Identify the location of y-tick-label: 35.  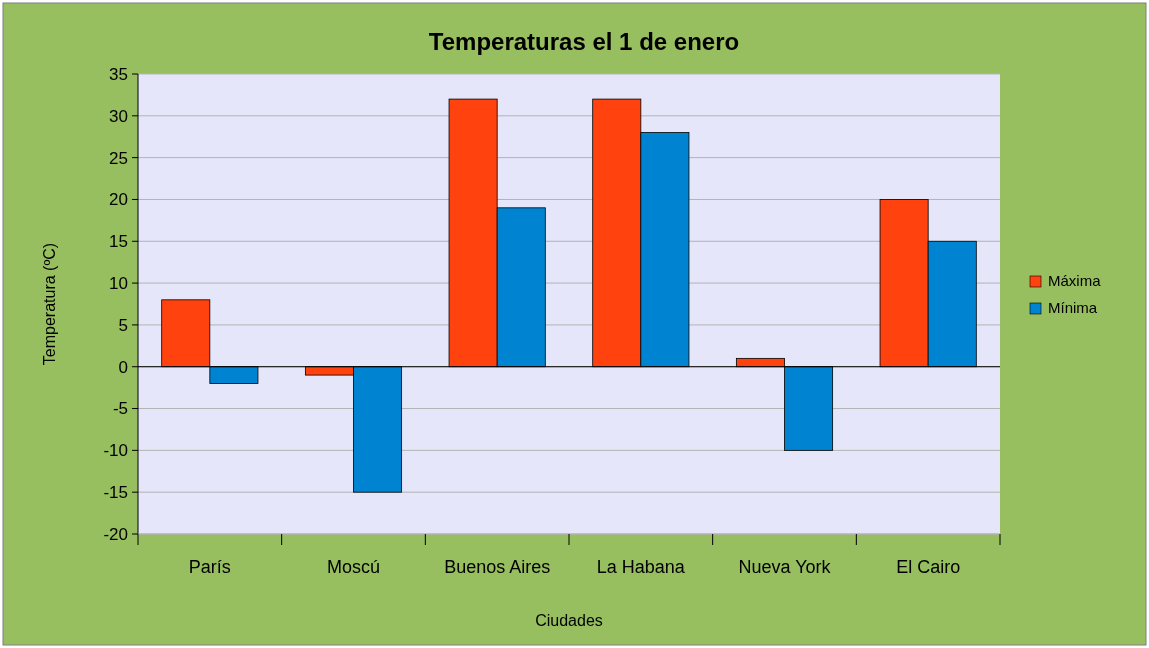
(118, 74).